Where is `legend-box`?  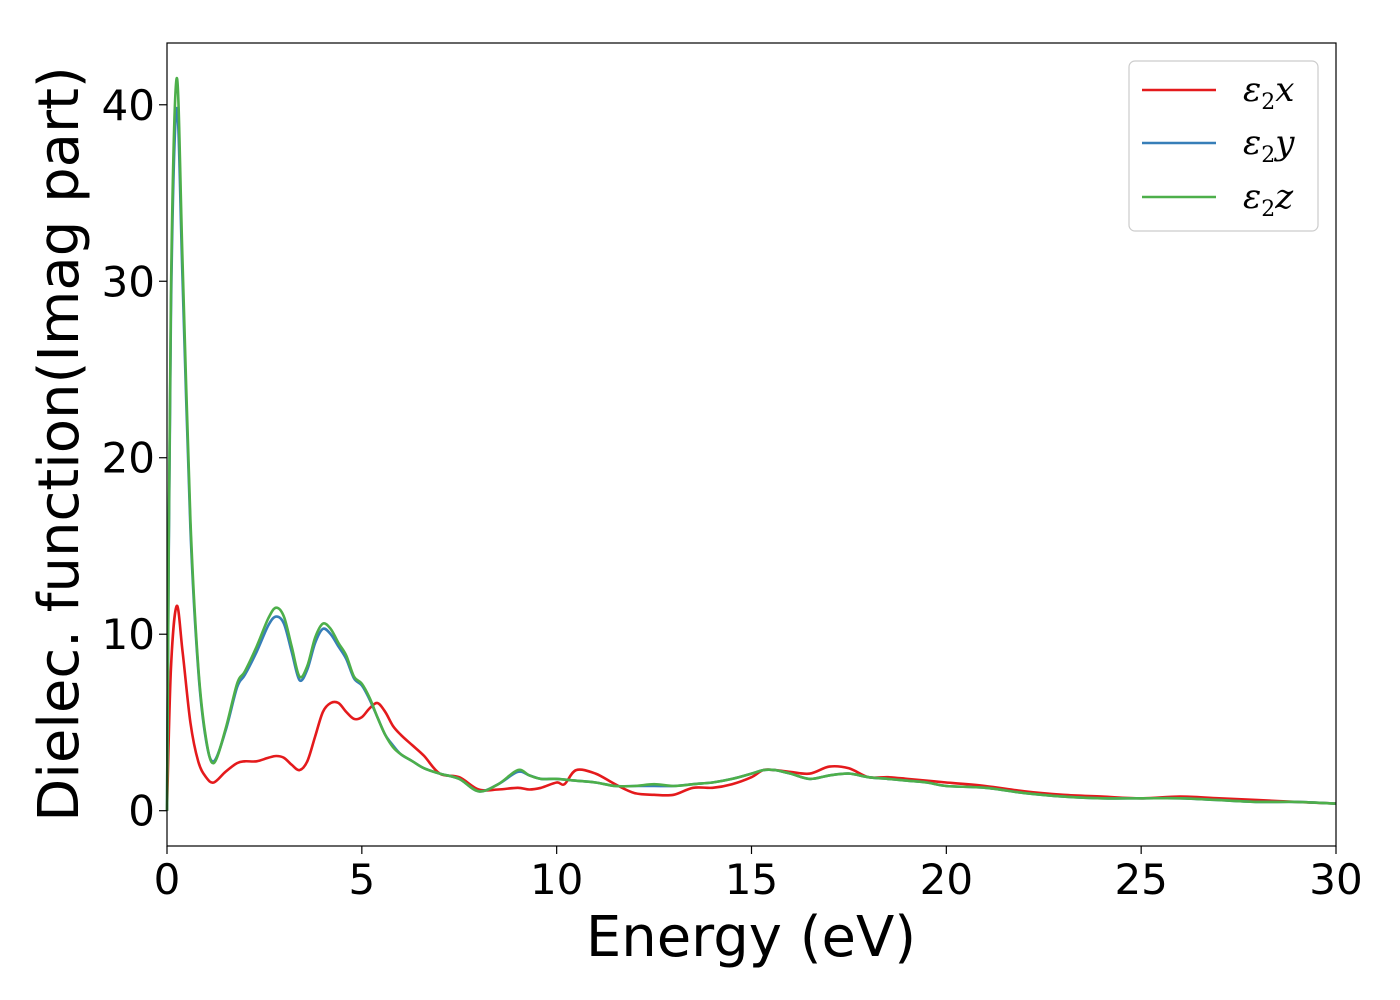 legend-box is located at coordinates (1223, 146).